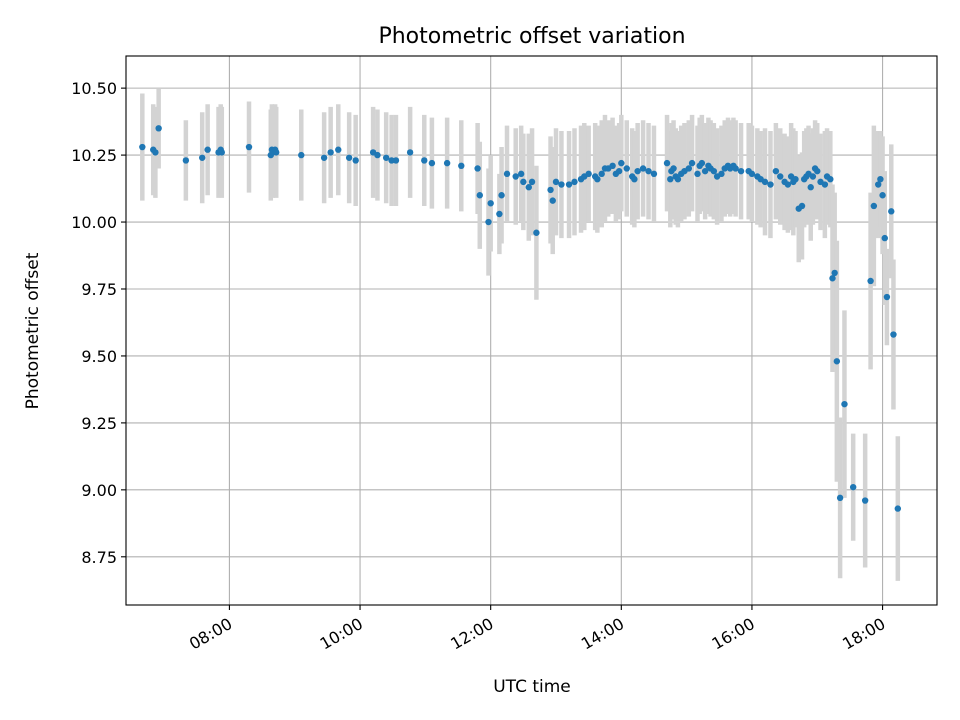 This screenshot has height=720, width=960. What do you see at coordinates (99, 356) in the screenshot?
I see `y-tick-label: 9.50` at bounding box center [99, 356].